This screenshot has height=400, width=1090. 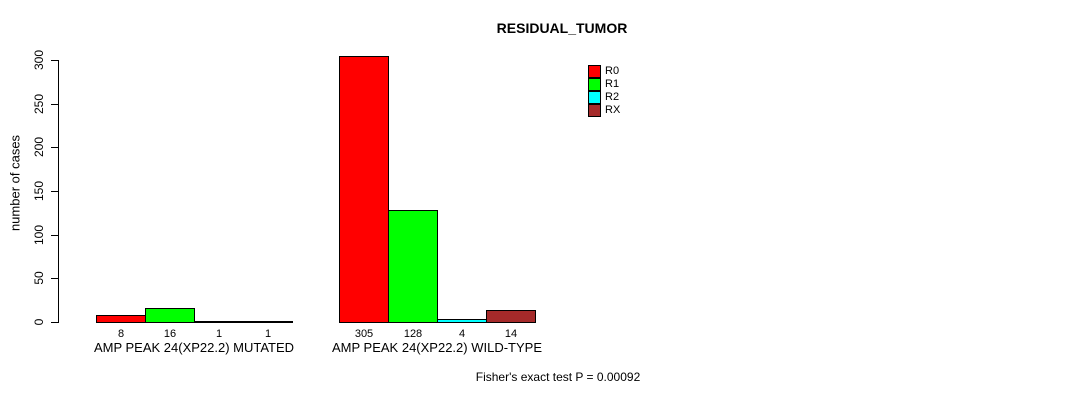 I want to click on bar-value-label: 8, so click(x=121, y=334).